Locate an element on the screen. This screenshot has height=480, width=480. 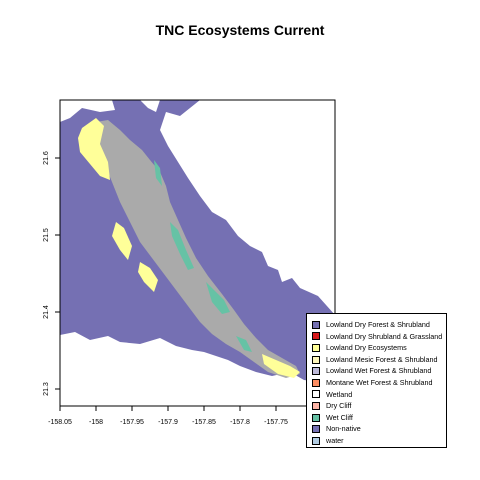
legend-item: Non-native is located at coordinates (379, 429).